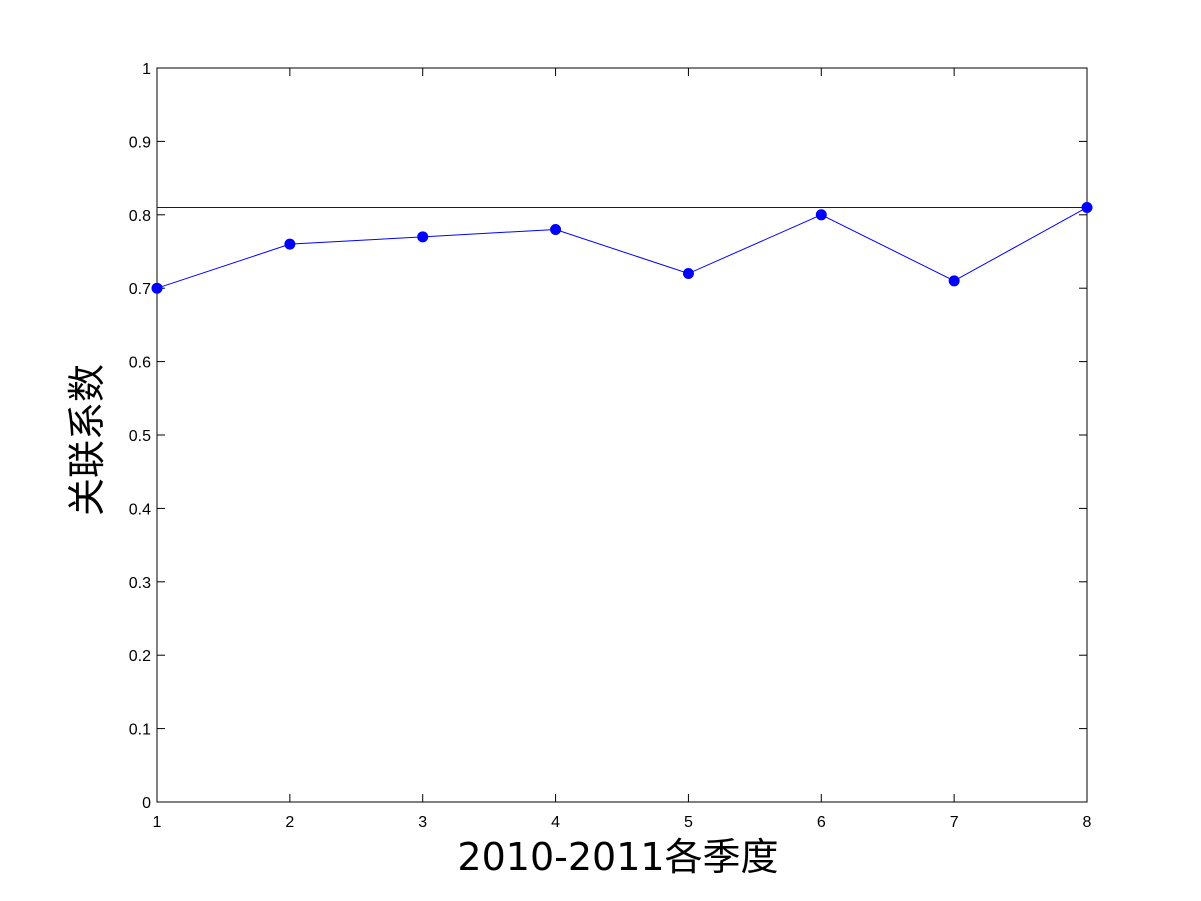 The image size is (1201, 901). Describe the element at coordinates (140, 142) in the screenshot. I see `y-tick-label: 0.9` at that location.